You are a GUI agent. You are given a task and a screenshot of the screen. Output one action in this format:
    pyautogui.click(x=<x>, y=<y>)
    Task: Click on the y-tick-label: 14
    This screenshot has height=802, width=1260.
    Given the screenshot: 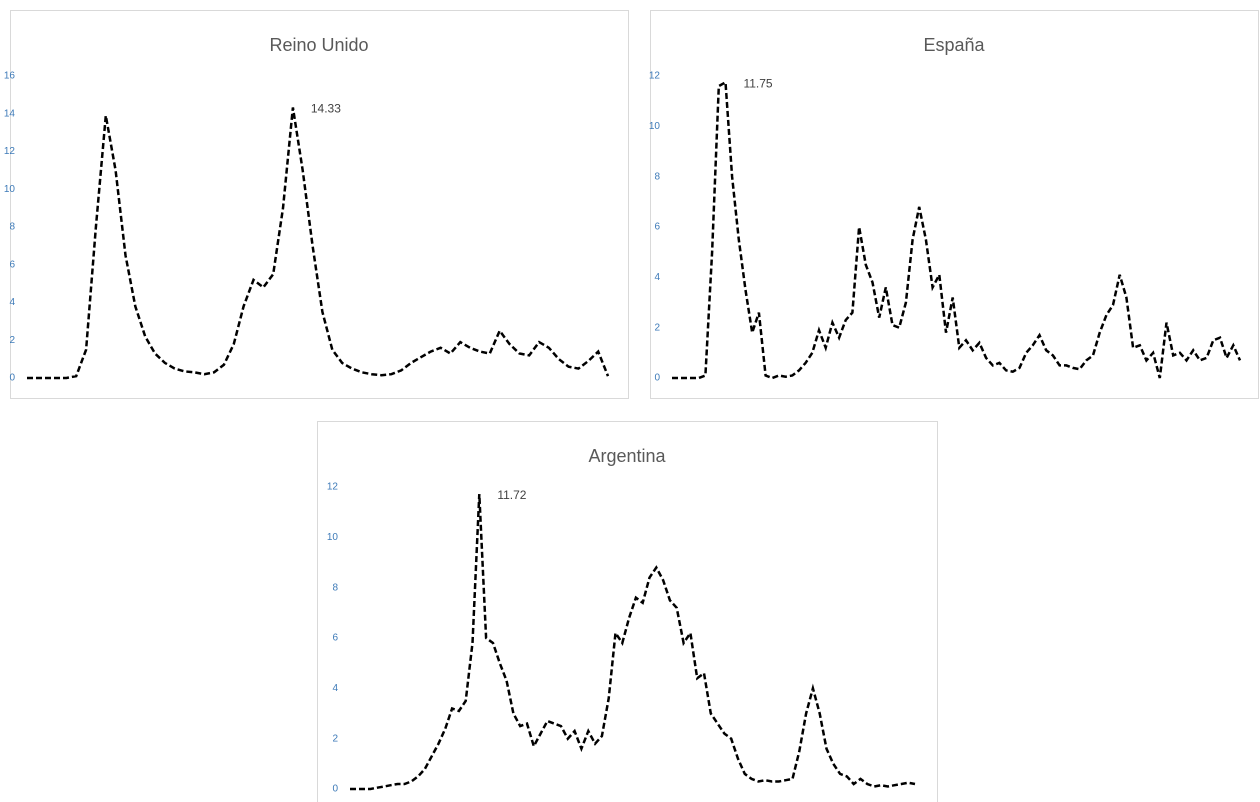 What is the action you would take?
    pyautogui.click(x=10, y=113)
    